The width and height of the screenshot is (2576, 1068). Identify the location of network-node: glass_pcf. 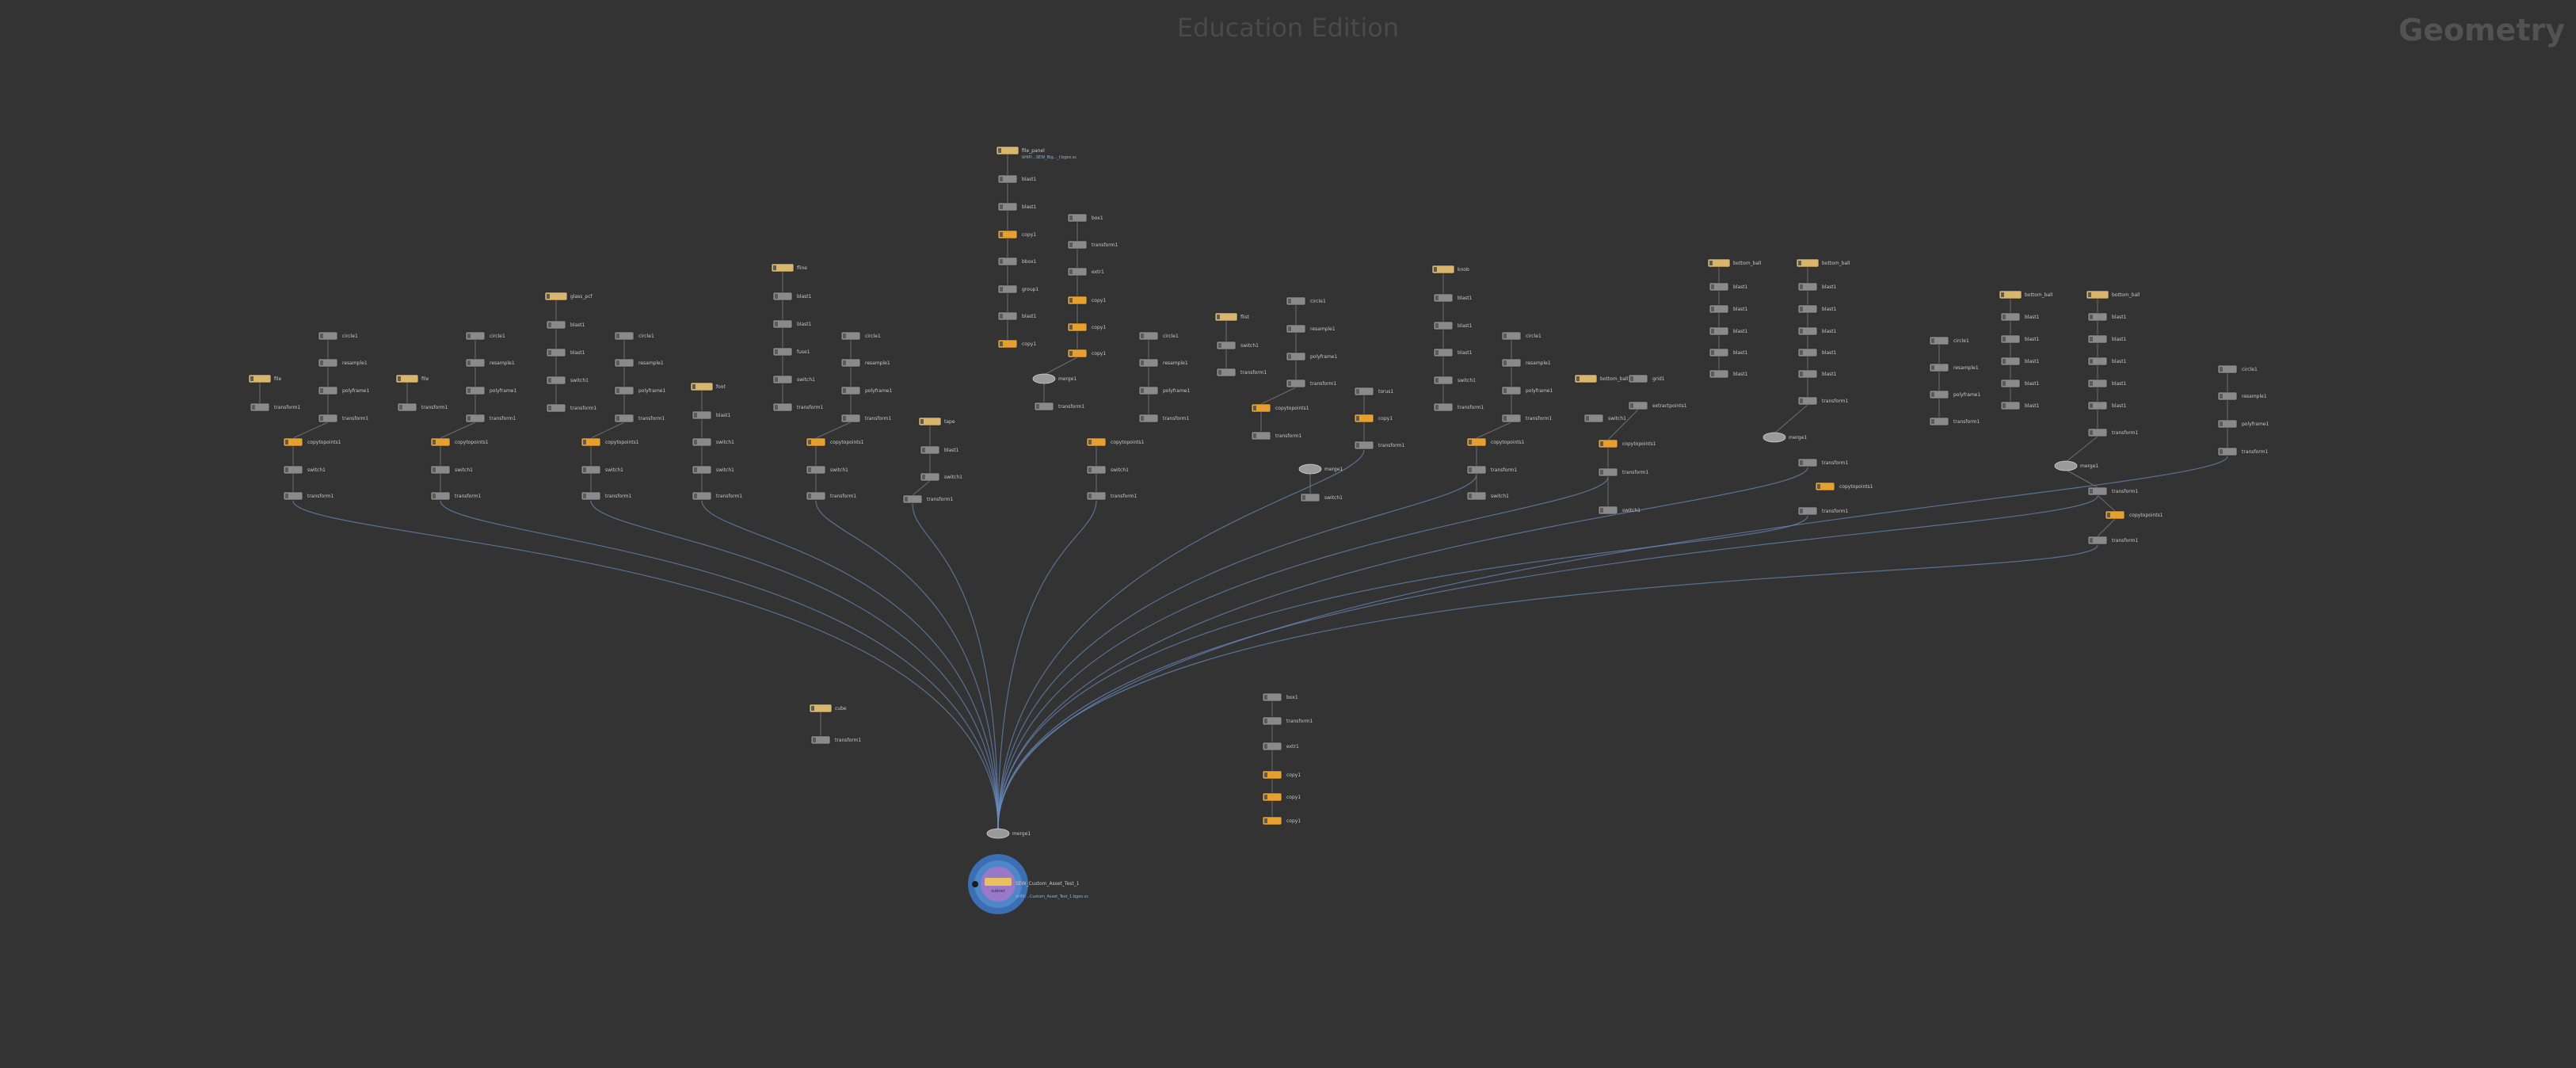
(569, 297).